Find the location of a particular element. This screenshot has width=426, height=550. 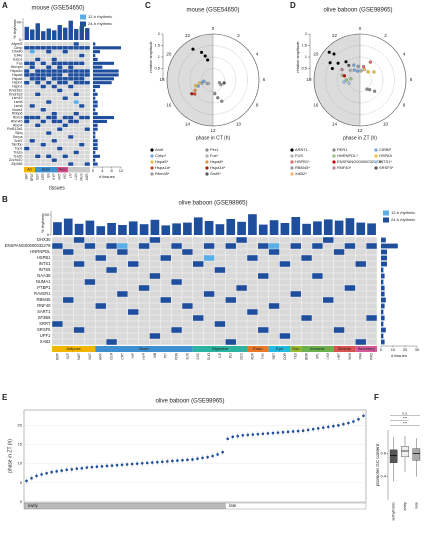

column-label: MB is located at coordinates (155, 355).